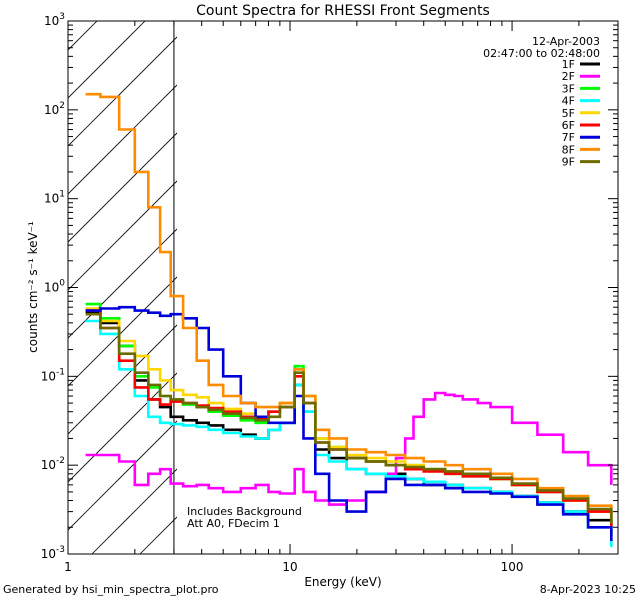 This screenshot has width=640, height=600. Describe the element at coordinates (587, 589) in the screenshot. I see `footer-date: 8-Apr-2023 10:25` at that location.